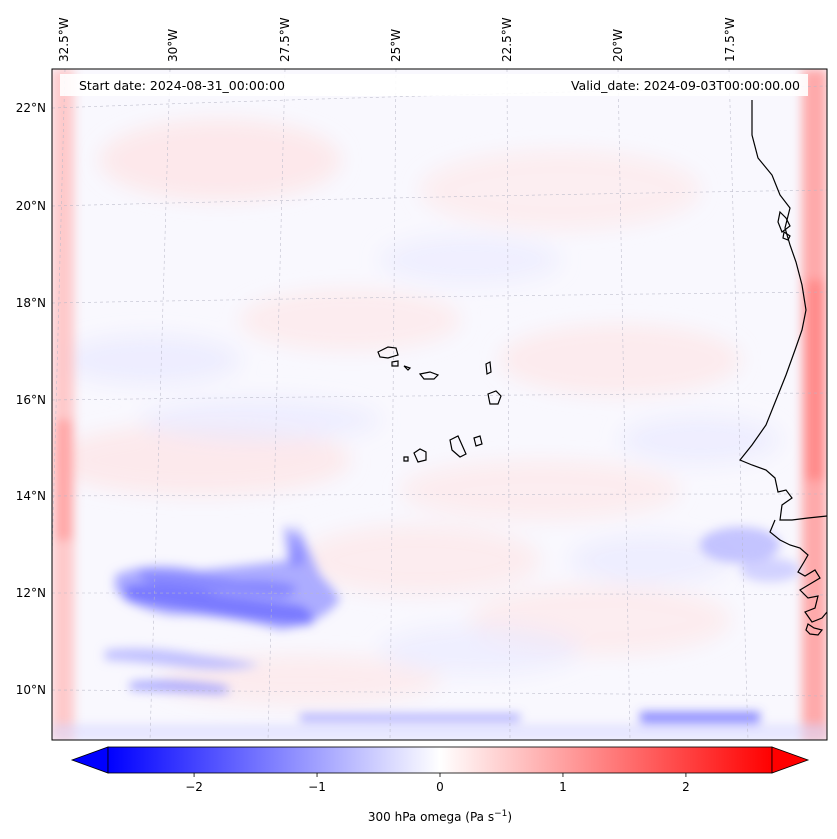 Image resolution: width=837 pixels, height=839 pixels. I want to click on lat-tick-label: 12°N, so click(31, 593).